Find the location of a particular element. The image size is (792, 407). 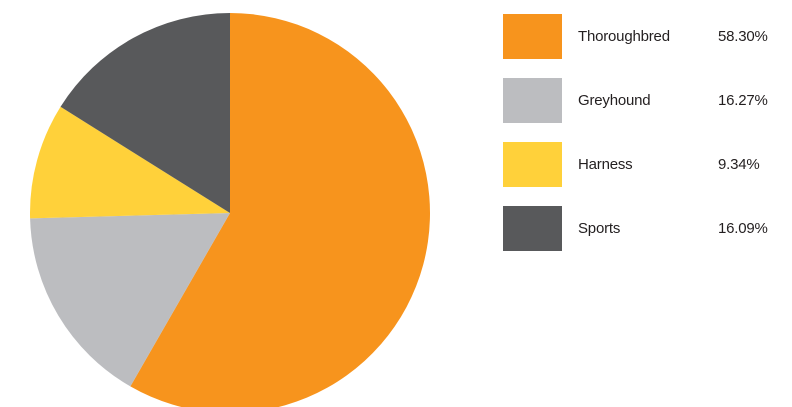

legend-label-thoroughbred: Thoroughbred is located at coordinates (624, 36).